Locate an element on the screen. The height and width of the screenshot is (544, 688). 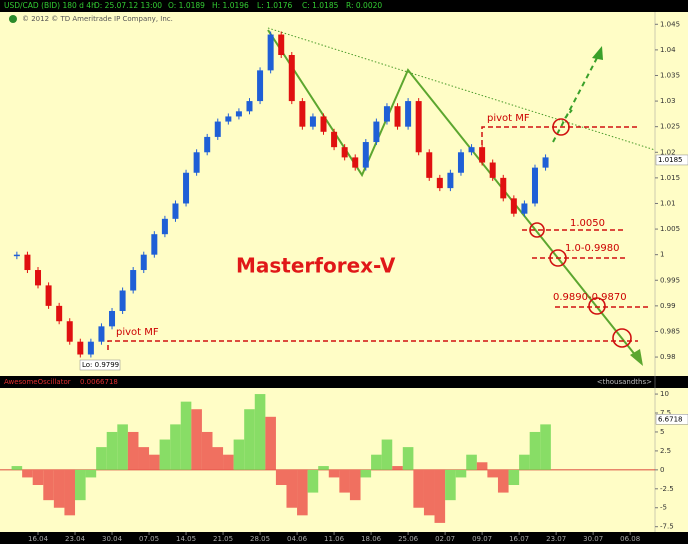
y-tick-label: 1.035 is located at coordinates (670, 75).